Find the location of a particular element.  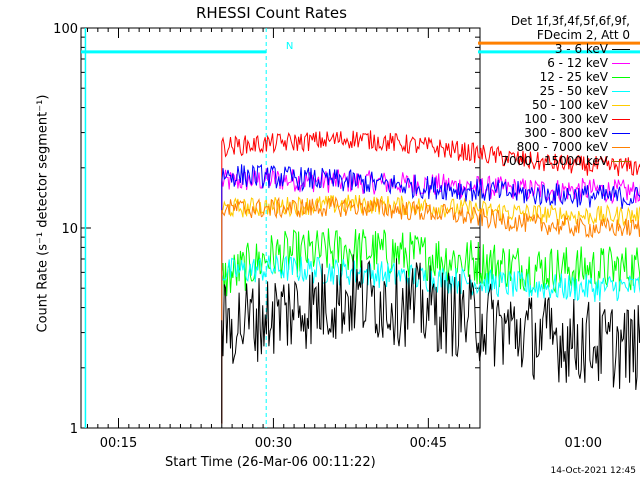

legend-label: 3 - 6 keV is located at coordinates (581, 49).